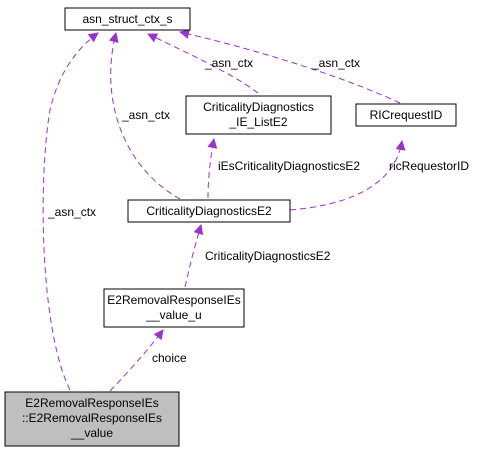 Image resolution: width=482 pixels, height=453 pixels. I want to click on edge-value-to-asn-struct, so click(70, 211).